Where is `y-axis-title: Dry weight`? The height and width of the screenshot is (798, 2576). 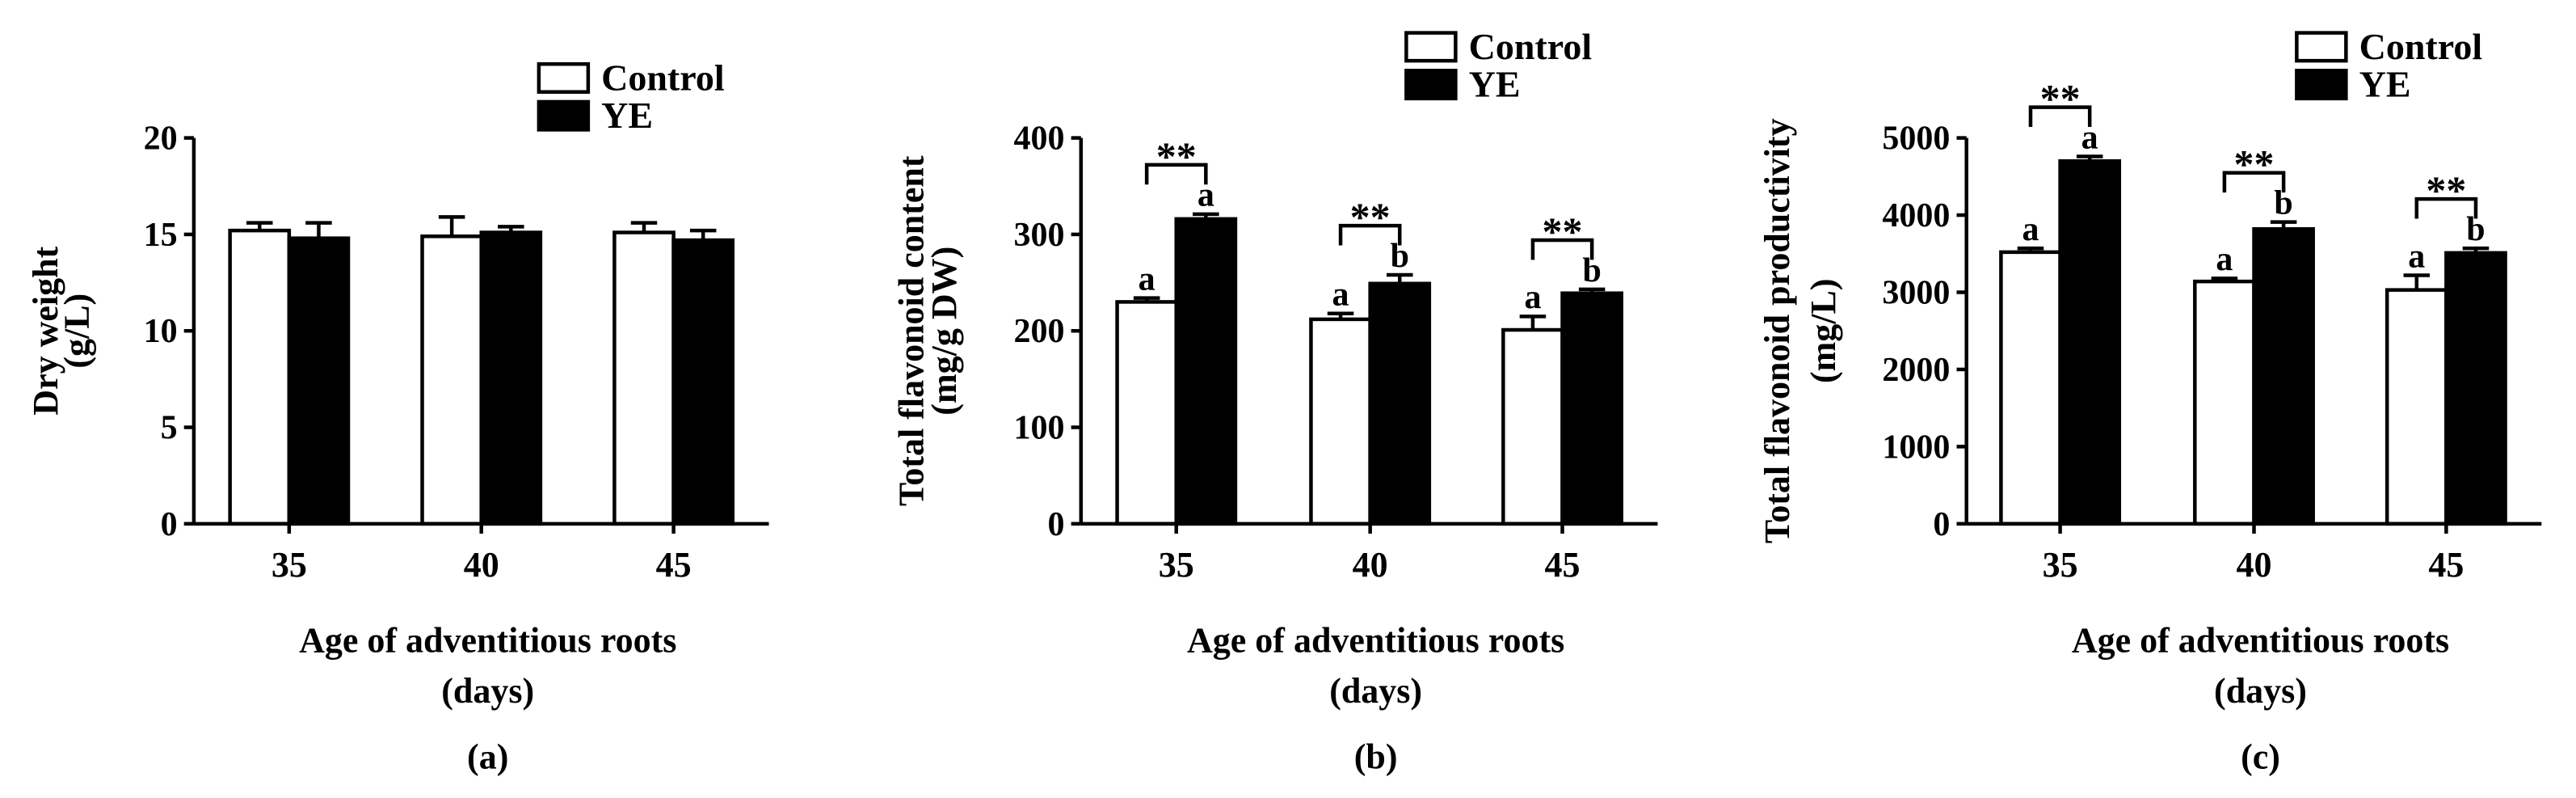
y-axis-title: Dry weight is located at coordinates (45, 330).